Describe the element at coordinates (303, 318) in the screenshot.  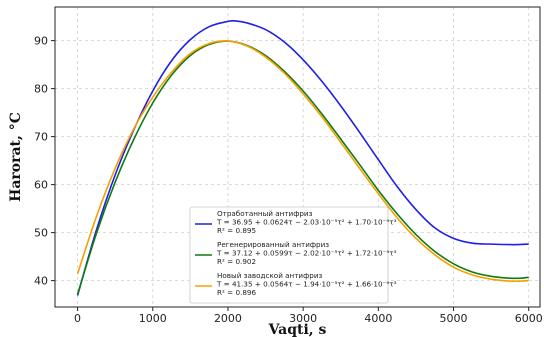
I see `x-tick-label: 3000` at that location.